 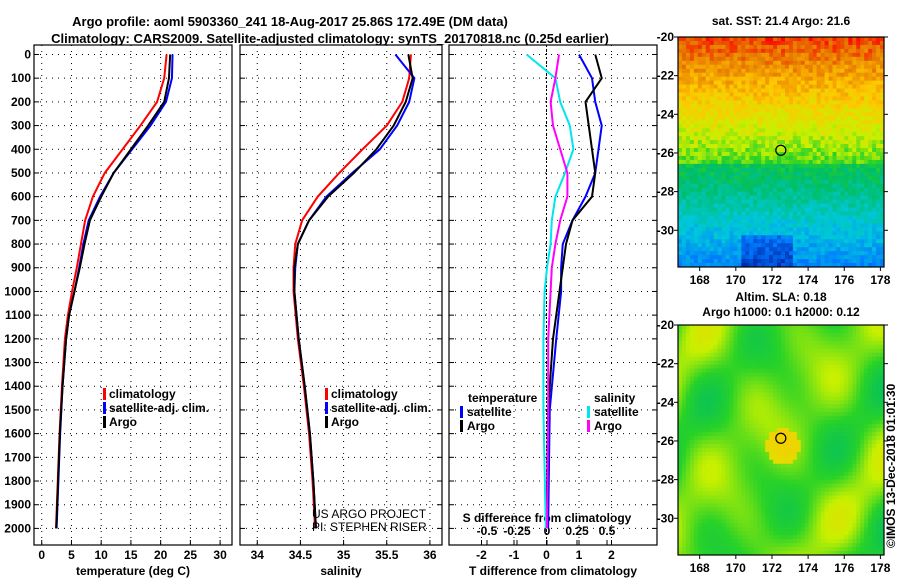 What do you see at coordinates (666, 114) in the screenshot?
I see `y-tick-label: -24` at bounding box center [666, 114].